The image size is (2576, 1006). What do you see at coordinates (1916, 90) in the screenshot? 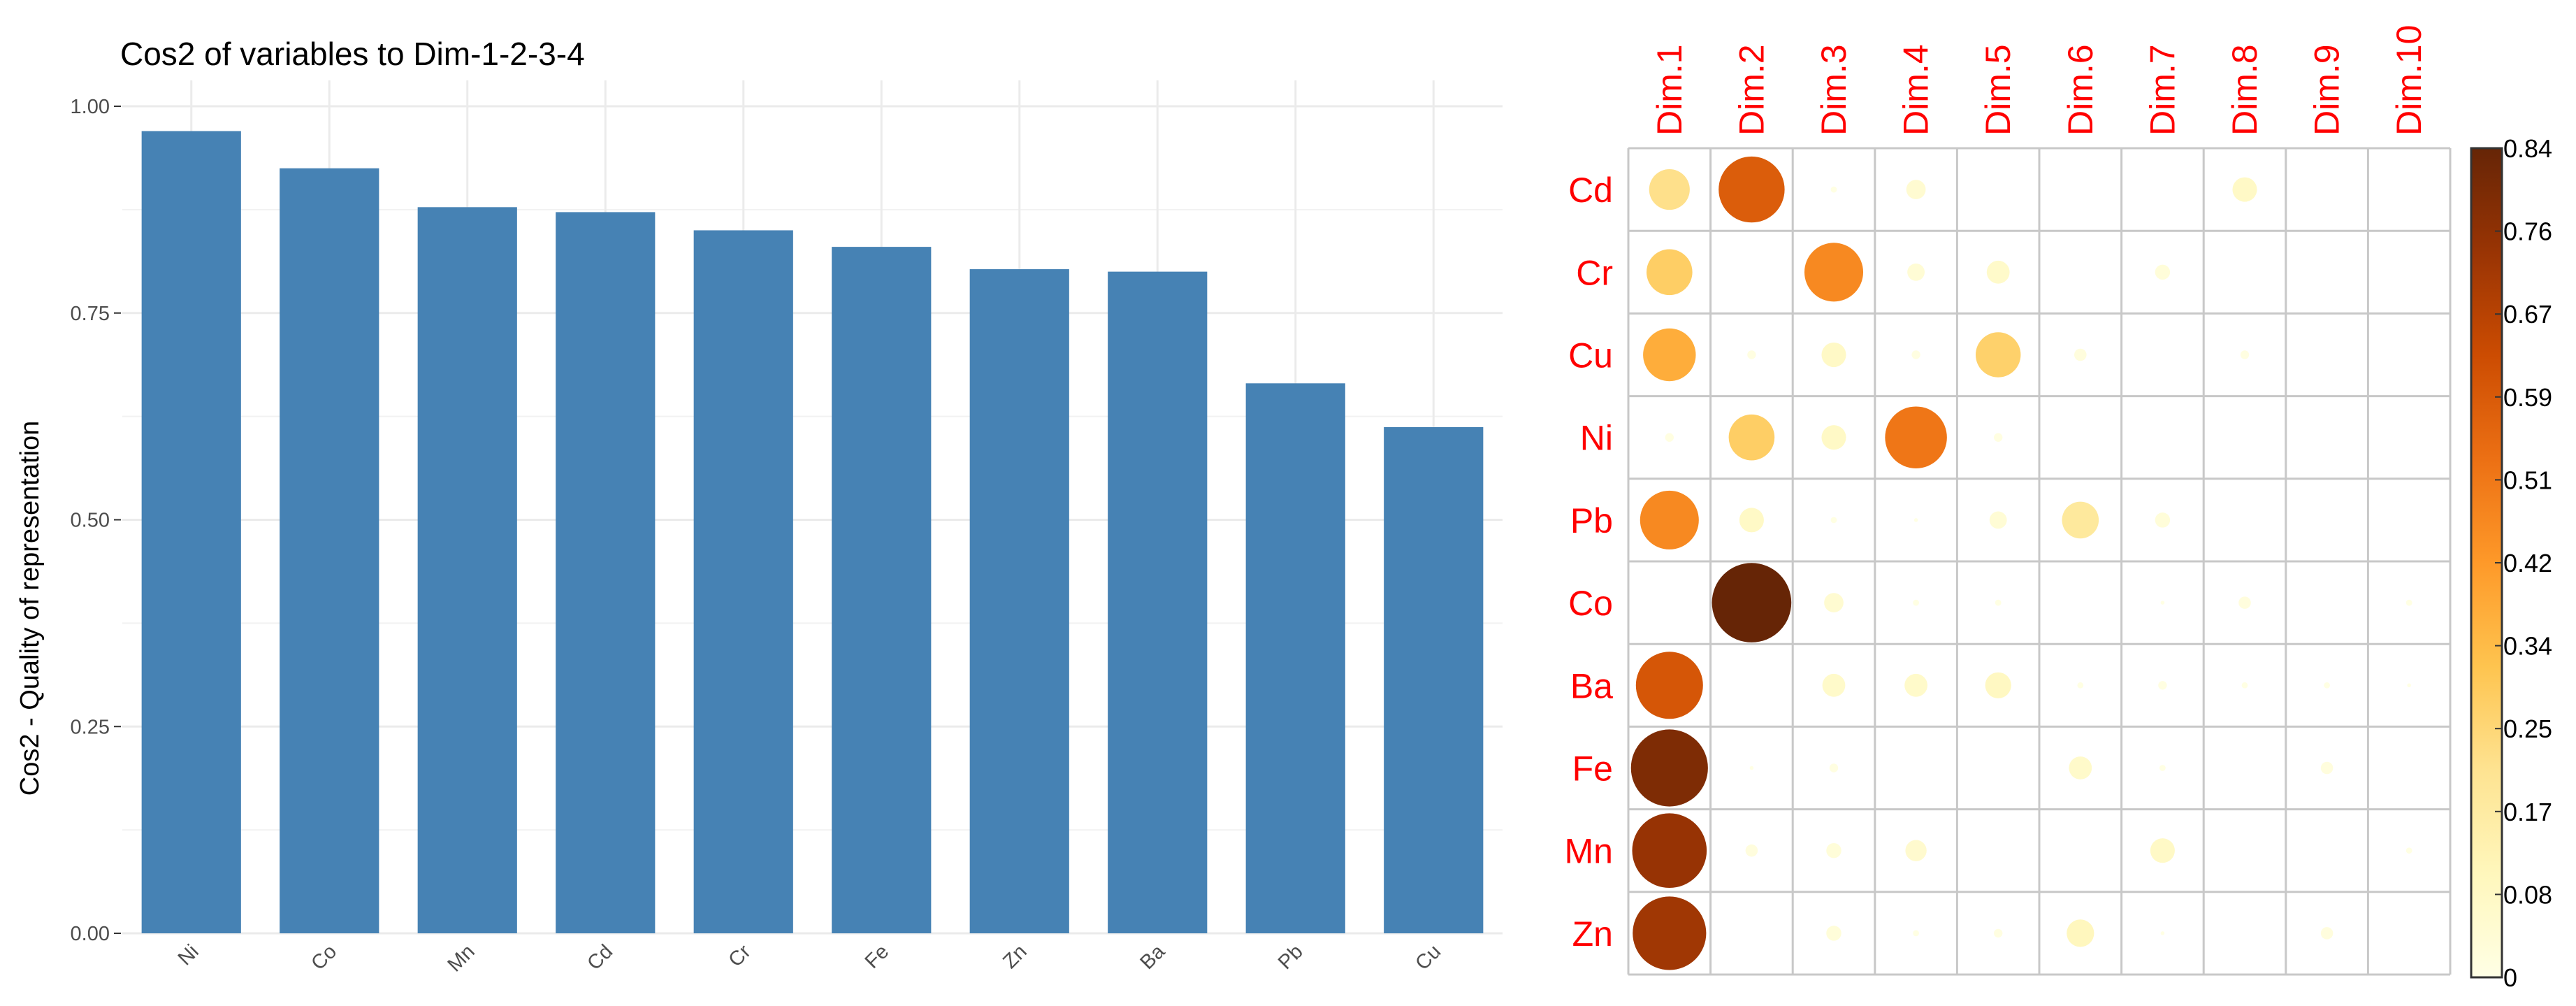
I see `corrplot-column-label: Dim.4` at bounding box center [1916, 90].